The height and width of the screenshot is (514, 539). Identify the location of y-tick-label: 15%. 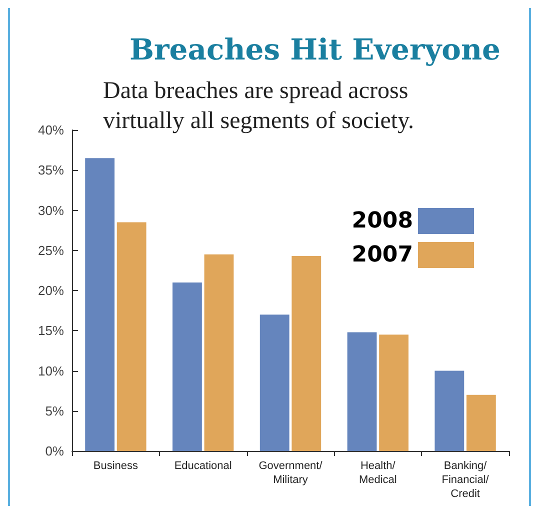
(51, 330).